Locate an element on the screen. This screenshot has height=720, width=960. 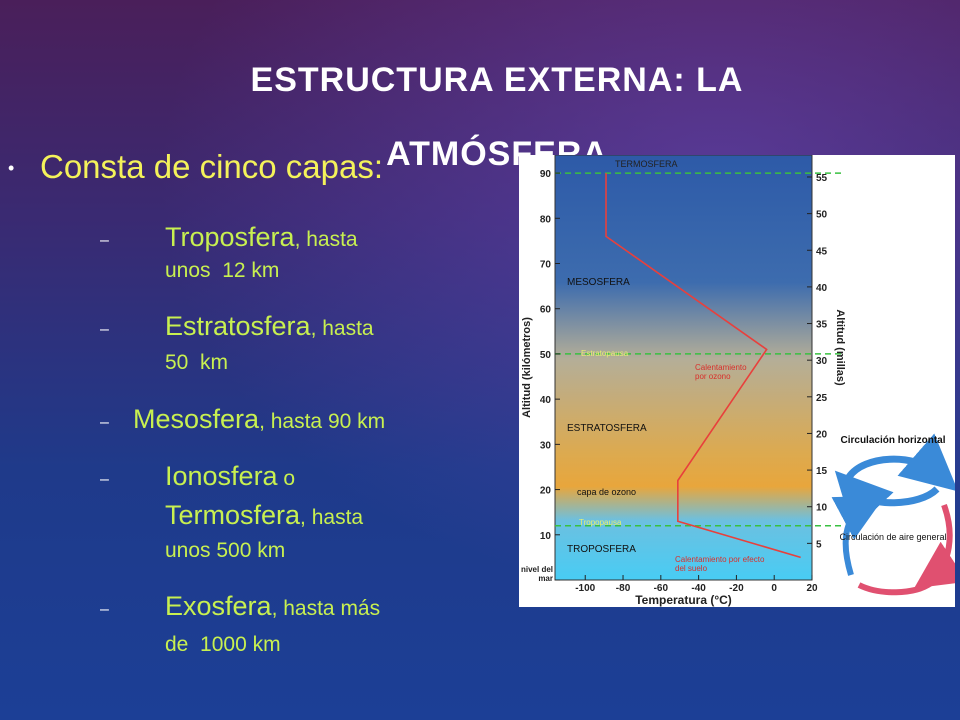
y2-axis-label: Altitud (millas) is located at coordinates (840, 347).